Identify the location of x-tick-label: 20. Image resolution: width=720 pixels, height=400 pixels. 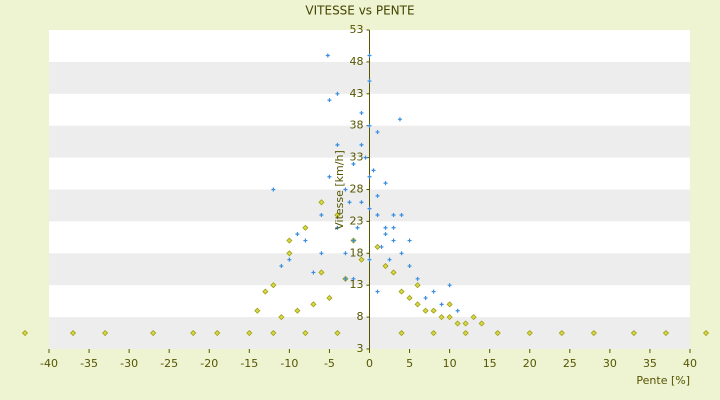
(530, 363).